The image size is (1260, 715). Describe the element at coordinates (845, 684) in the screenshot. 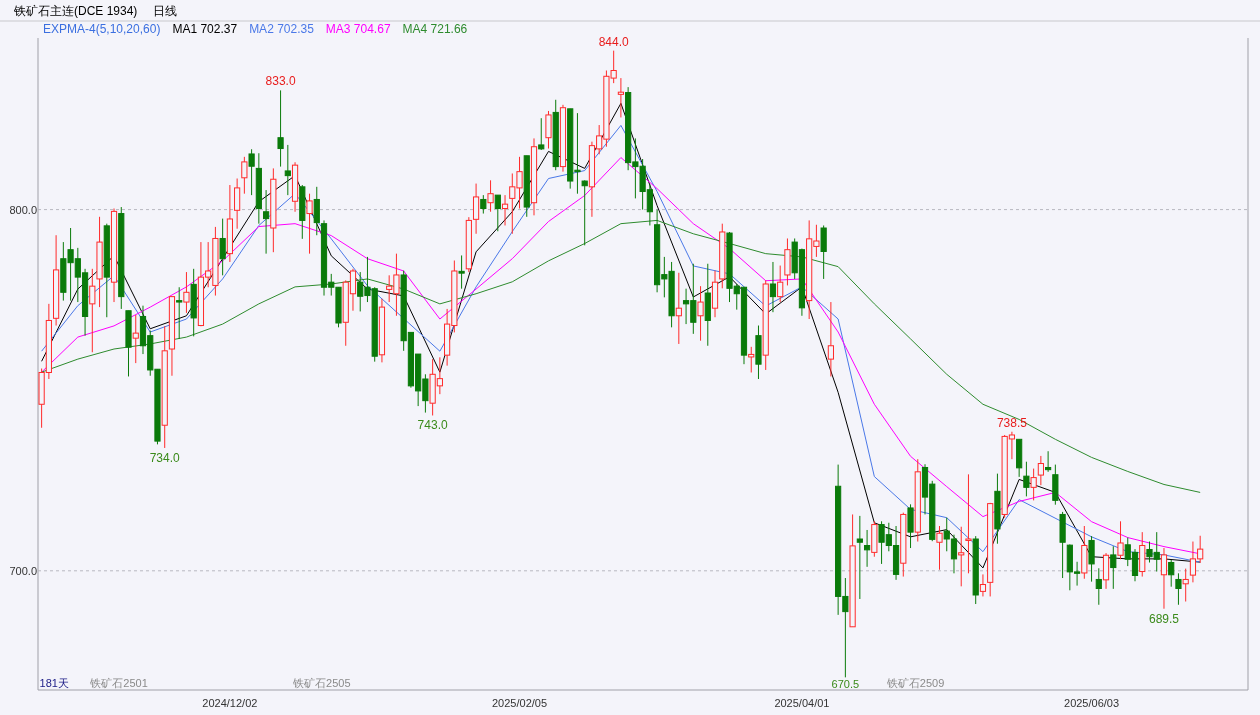

I see `annotation: 670.5` at that location.